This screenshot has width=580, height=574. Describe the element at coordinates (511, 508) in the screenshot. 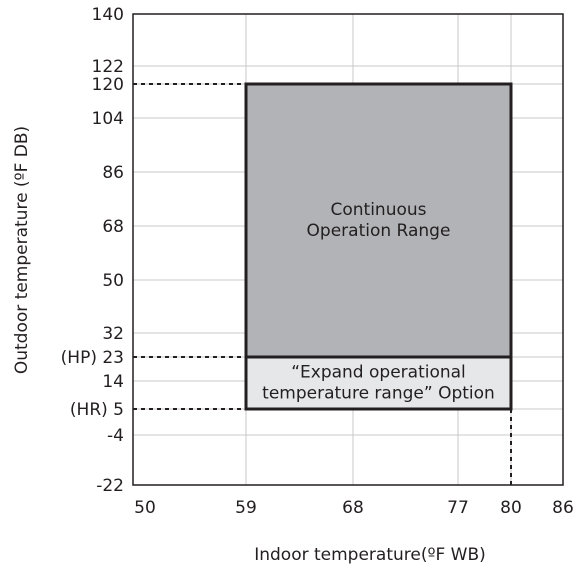

I see `x-tick-label: 80` at that location.